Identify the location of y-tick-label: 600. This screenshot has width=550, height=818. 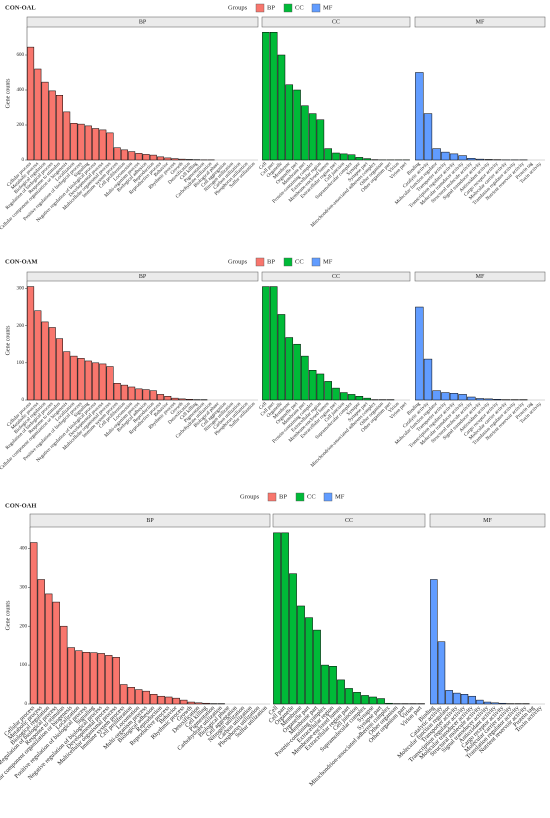
(21, 55).